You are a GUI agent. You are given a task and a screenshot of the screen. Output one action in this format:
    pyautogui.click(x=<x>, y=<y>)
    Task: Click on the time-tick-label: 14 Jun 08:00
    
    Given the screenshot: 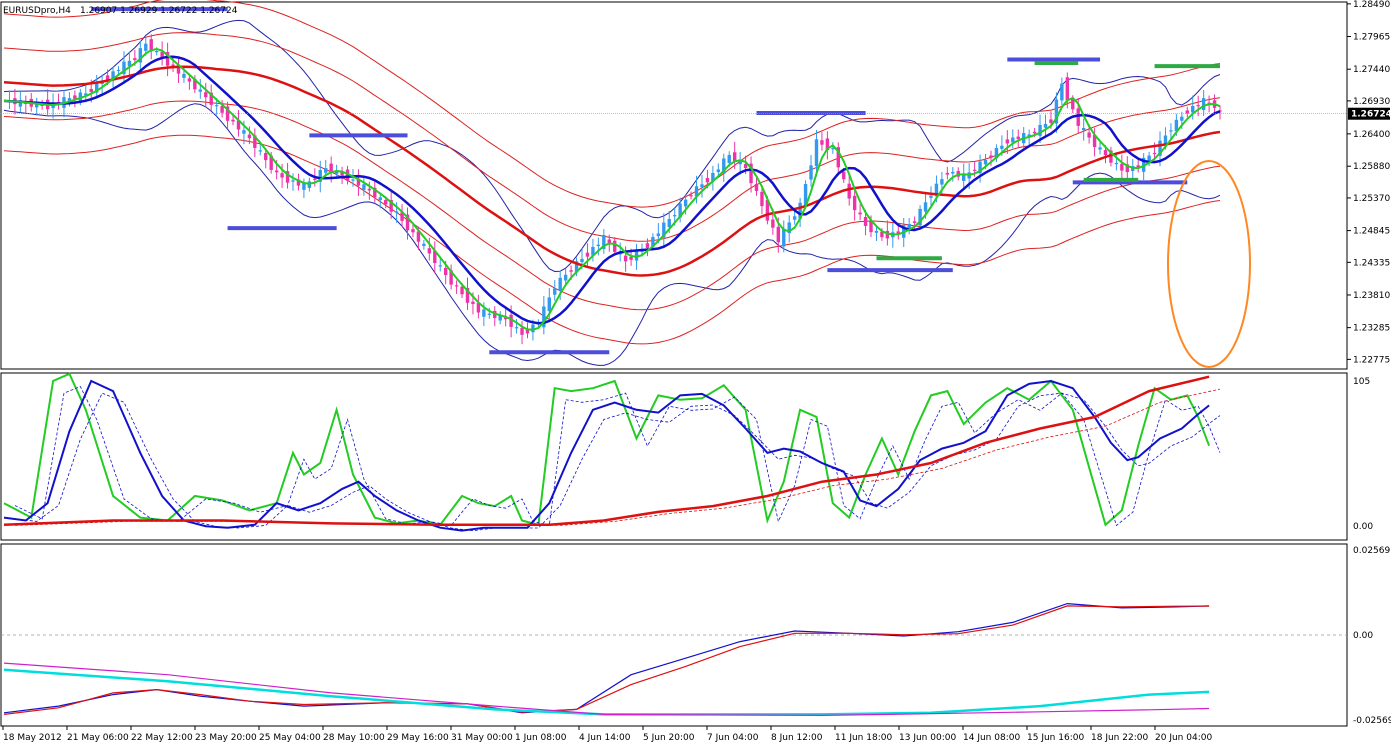 What is the action you would take?
    pyautogui.click(x=991, y=738)
    